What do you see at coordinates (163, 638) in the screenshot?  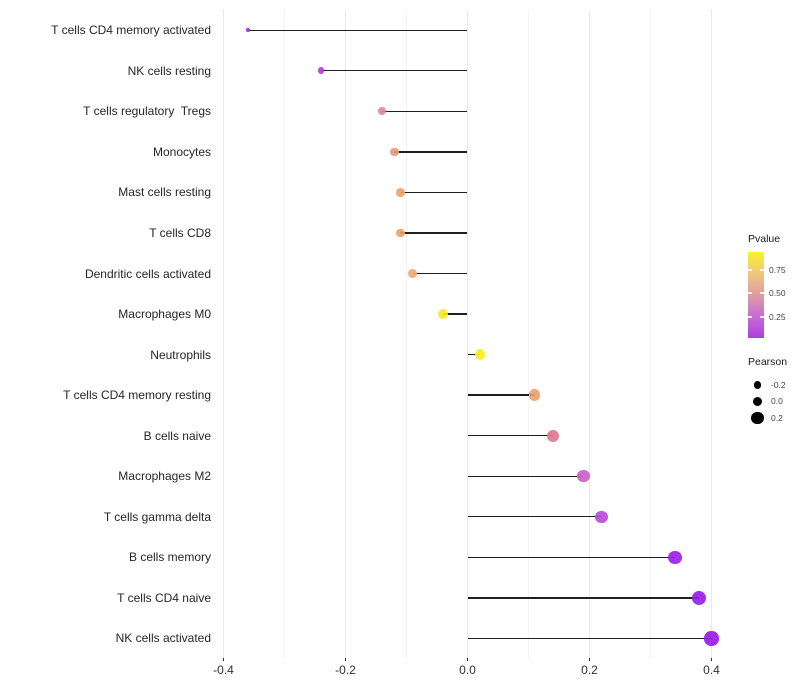 I see `y-axis-label: NK cells activated` at bounding box center [163, 638].